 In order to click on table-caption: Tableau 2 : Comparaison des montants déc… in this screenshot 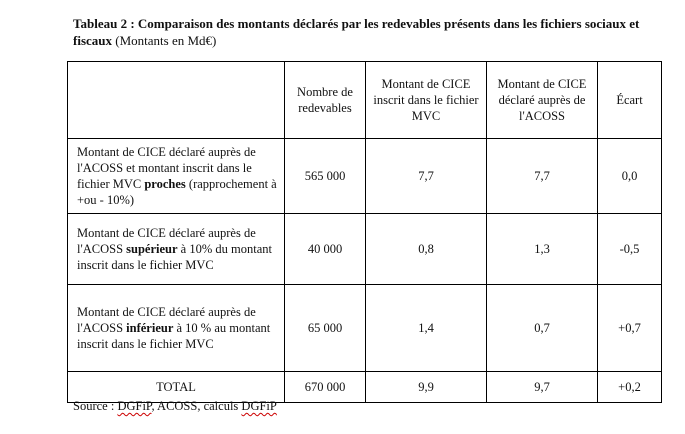, I will do `click(363, 32)`.